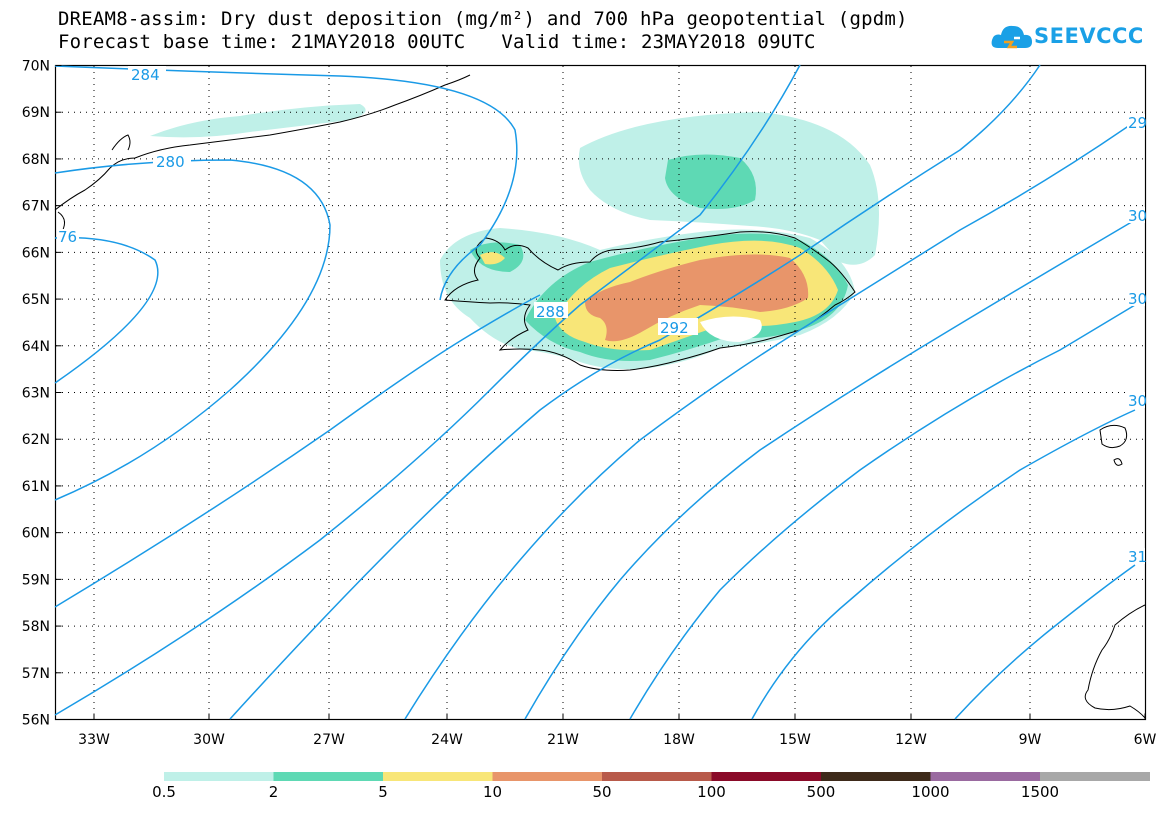  Describe the element at coordinates (36, 394) in the screenshot. I see `lat-label-63N: 63N` at that location.